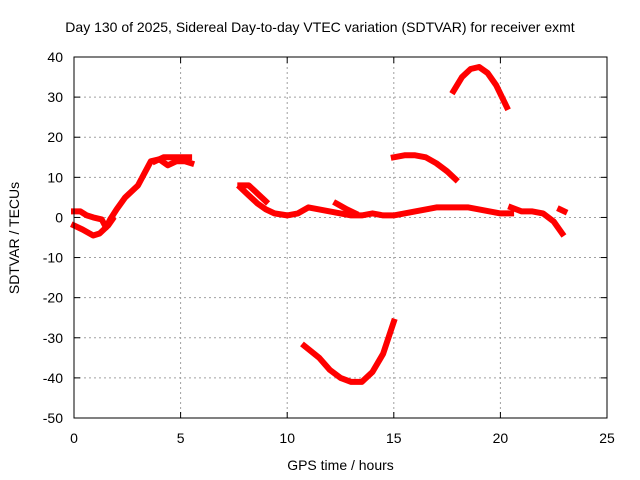 This screenshot has height=480, width=640. I want to click on y-tick-label: -30, so click(53, 338).